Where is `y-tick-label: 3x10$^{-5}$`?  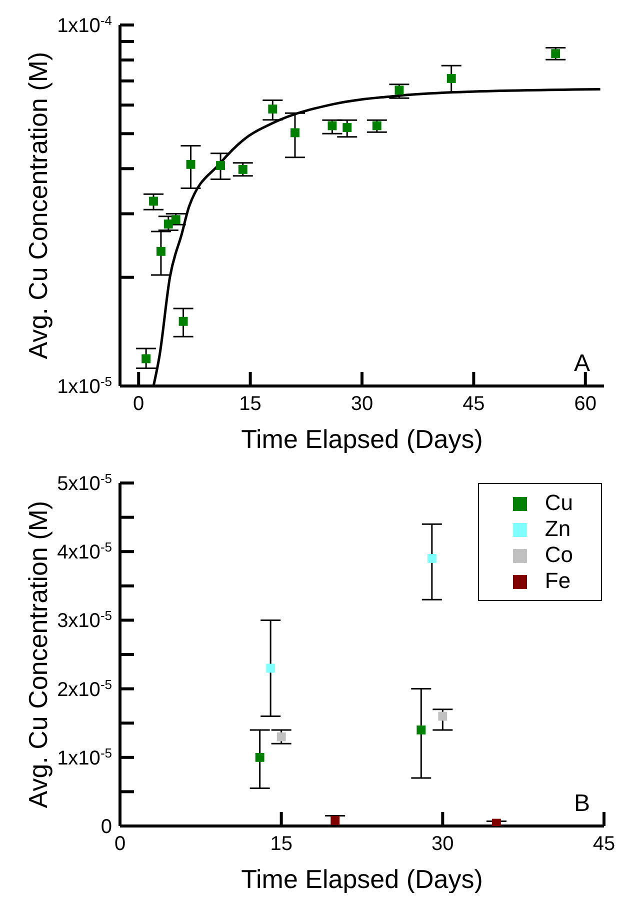 y-tick-label: 3x10$^{-5}$ is located at coordinates (84, 620).